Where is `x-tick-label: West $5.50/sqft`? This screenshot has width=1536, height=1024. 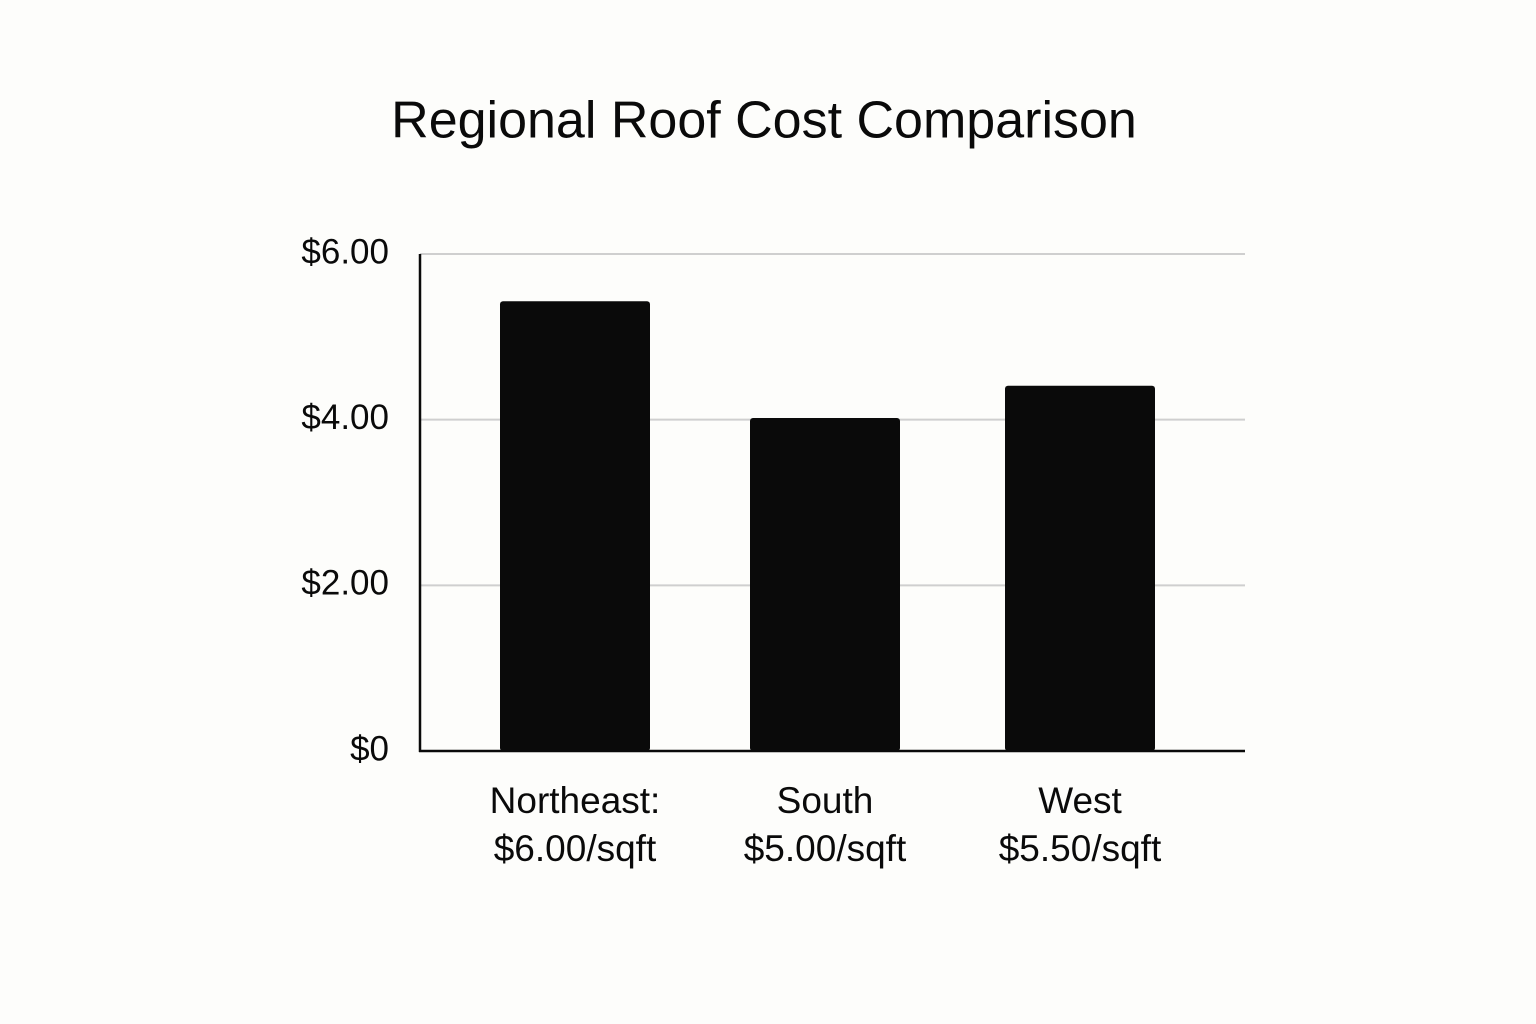
x-tick-label: West $5.50/sqft is located at coordinates (1080, 824).